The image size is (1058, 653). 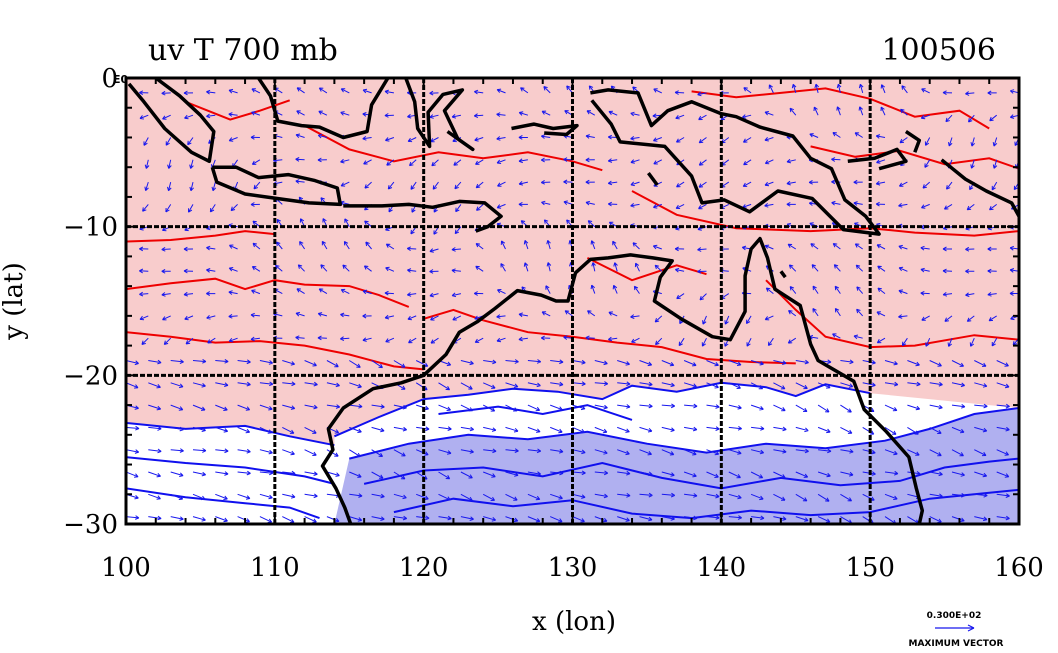 I want to click on cold-region-fill, so click(x=676, y=466).